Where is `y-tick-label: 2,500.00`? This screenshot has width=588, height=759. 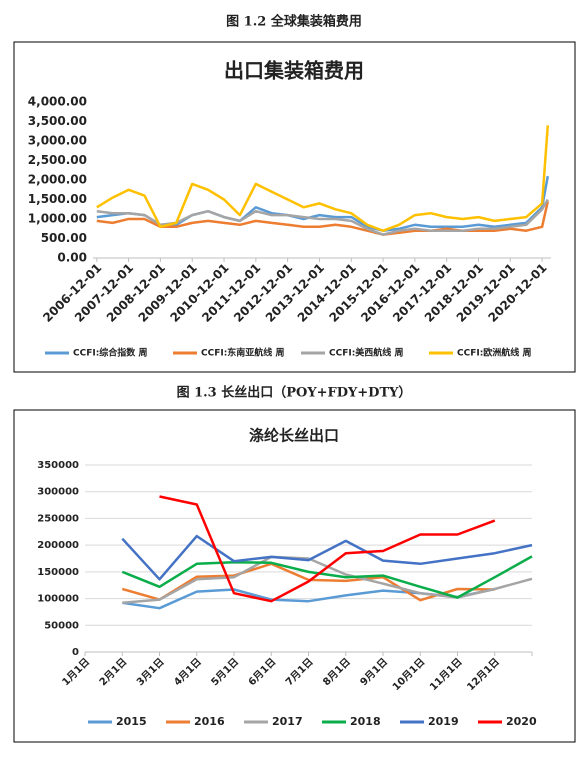 y-tick-label: 2,500.00 is located at coordinates (57, 160).